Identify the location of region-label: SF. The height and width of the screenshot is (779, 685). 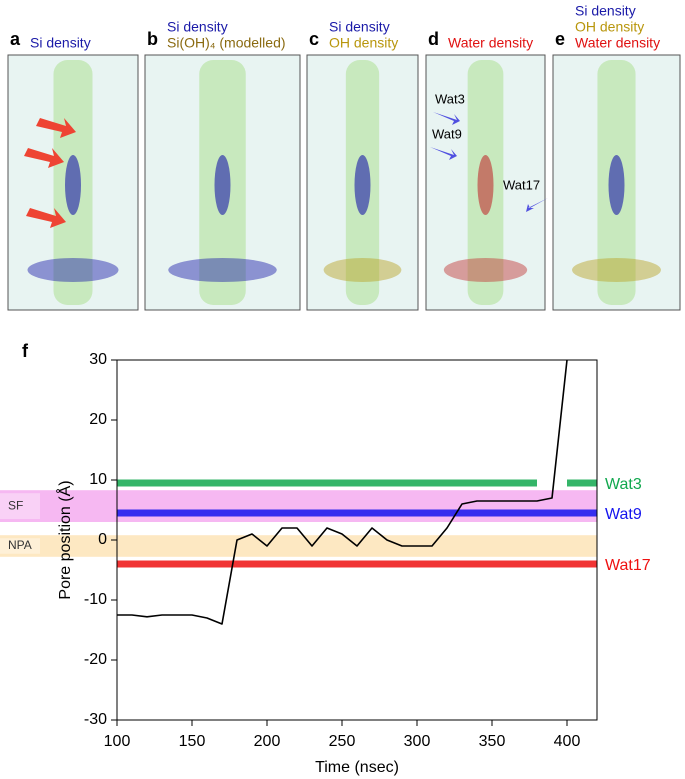
(15, 505).